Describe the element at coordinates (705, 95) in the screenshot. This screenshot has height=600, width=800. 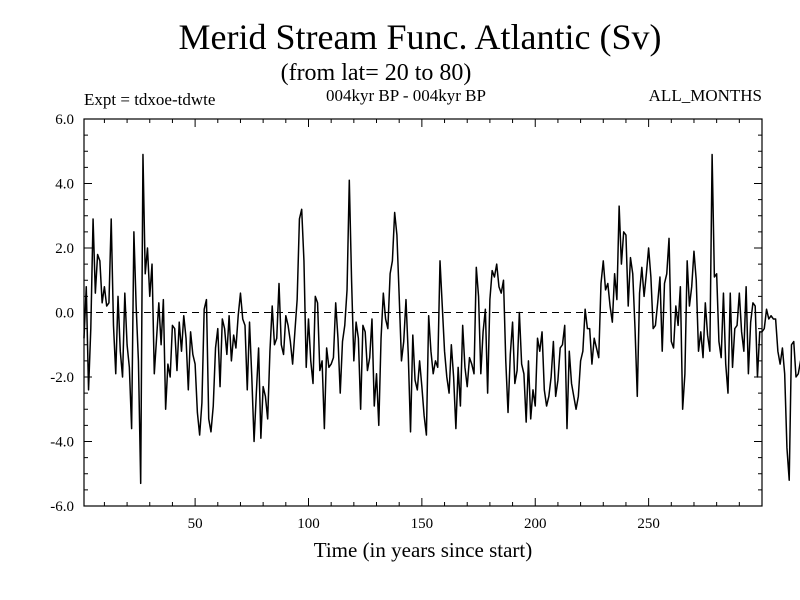
I see `months-label: ALL_MONTHS` at that location.